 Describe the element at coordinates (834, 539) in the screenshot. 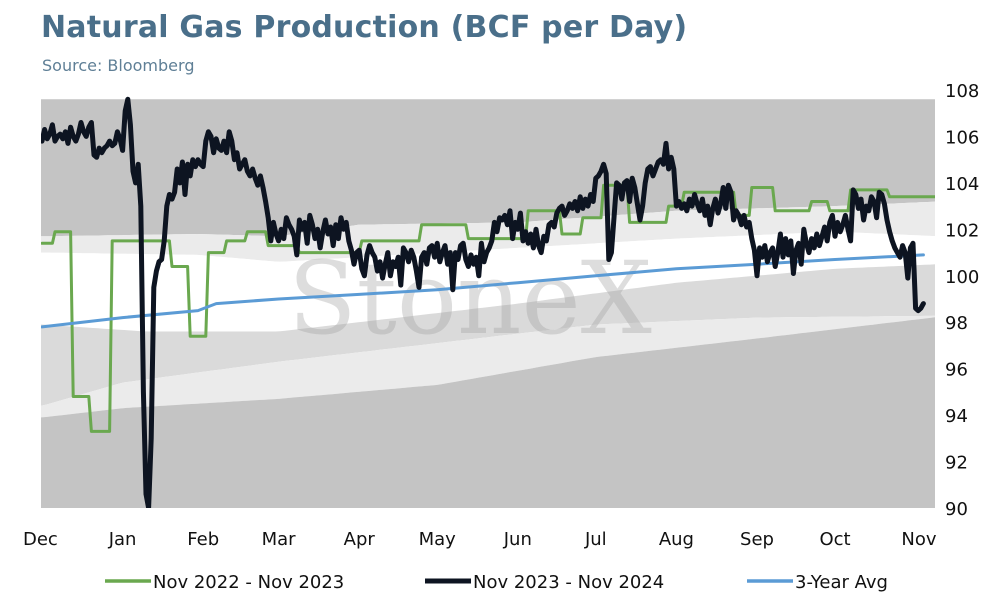

I see `x-tick-label: Oct` at that location.